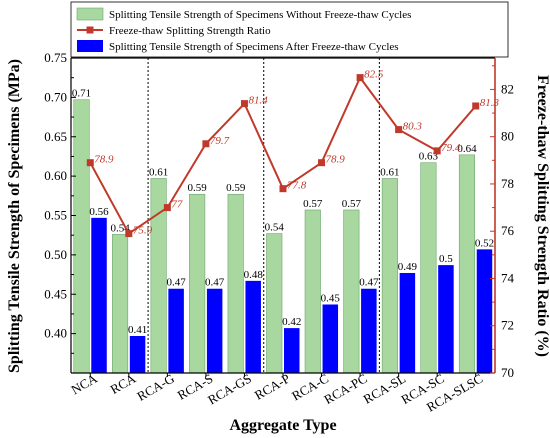 The height and width of the screenshot is (438, 550). What do you see at coordinates (508, 230) in the screenshot?
I see `right-tick-label: 76` at bounding box center [508, 230].